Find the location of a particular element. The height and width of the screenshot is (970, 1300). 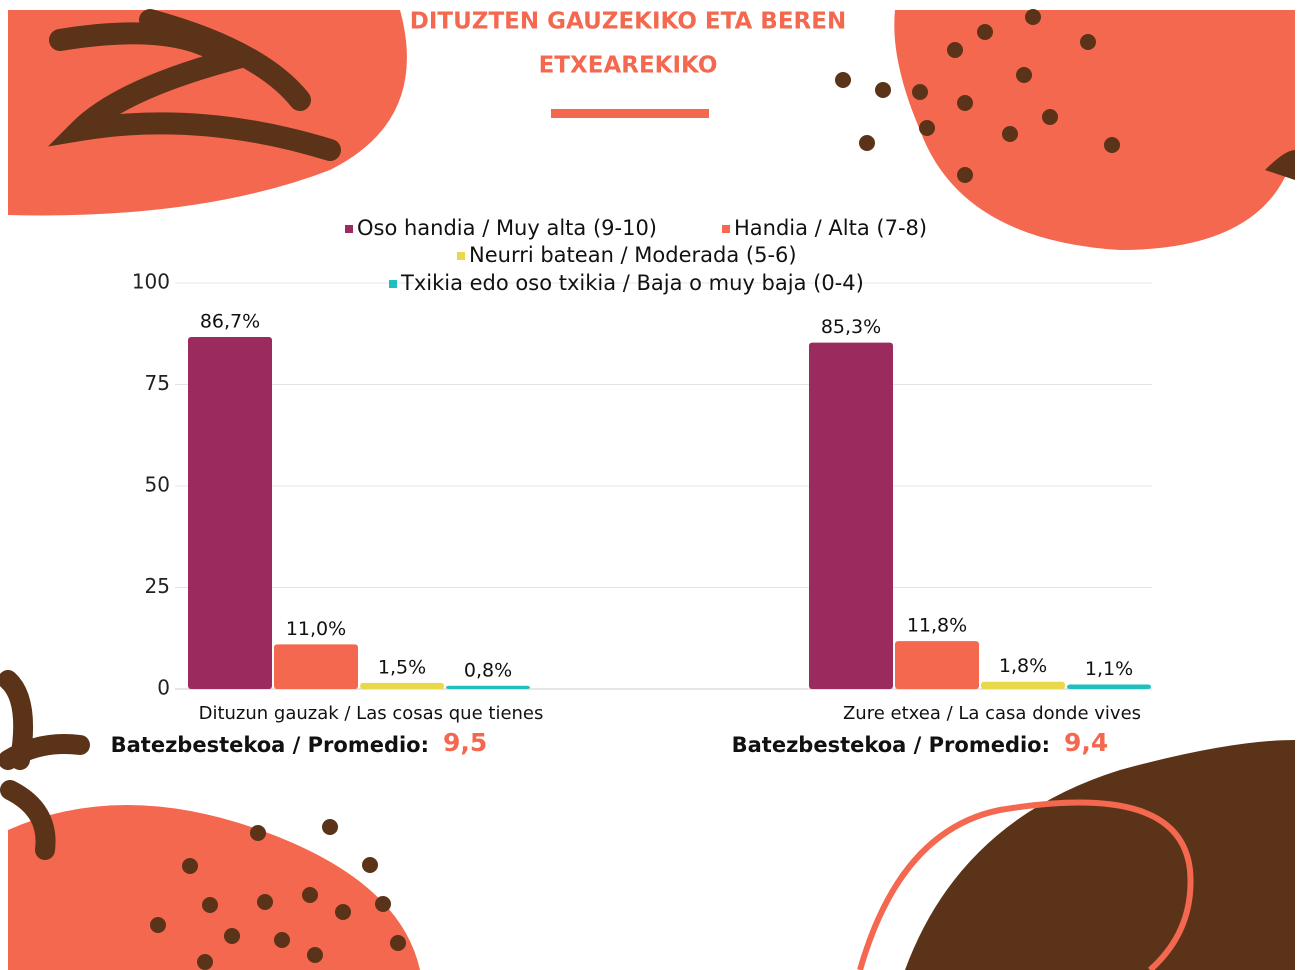

value-label: 11,8% is located at coordinates (937, 626).